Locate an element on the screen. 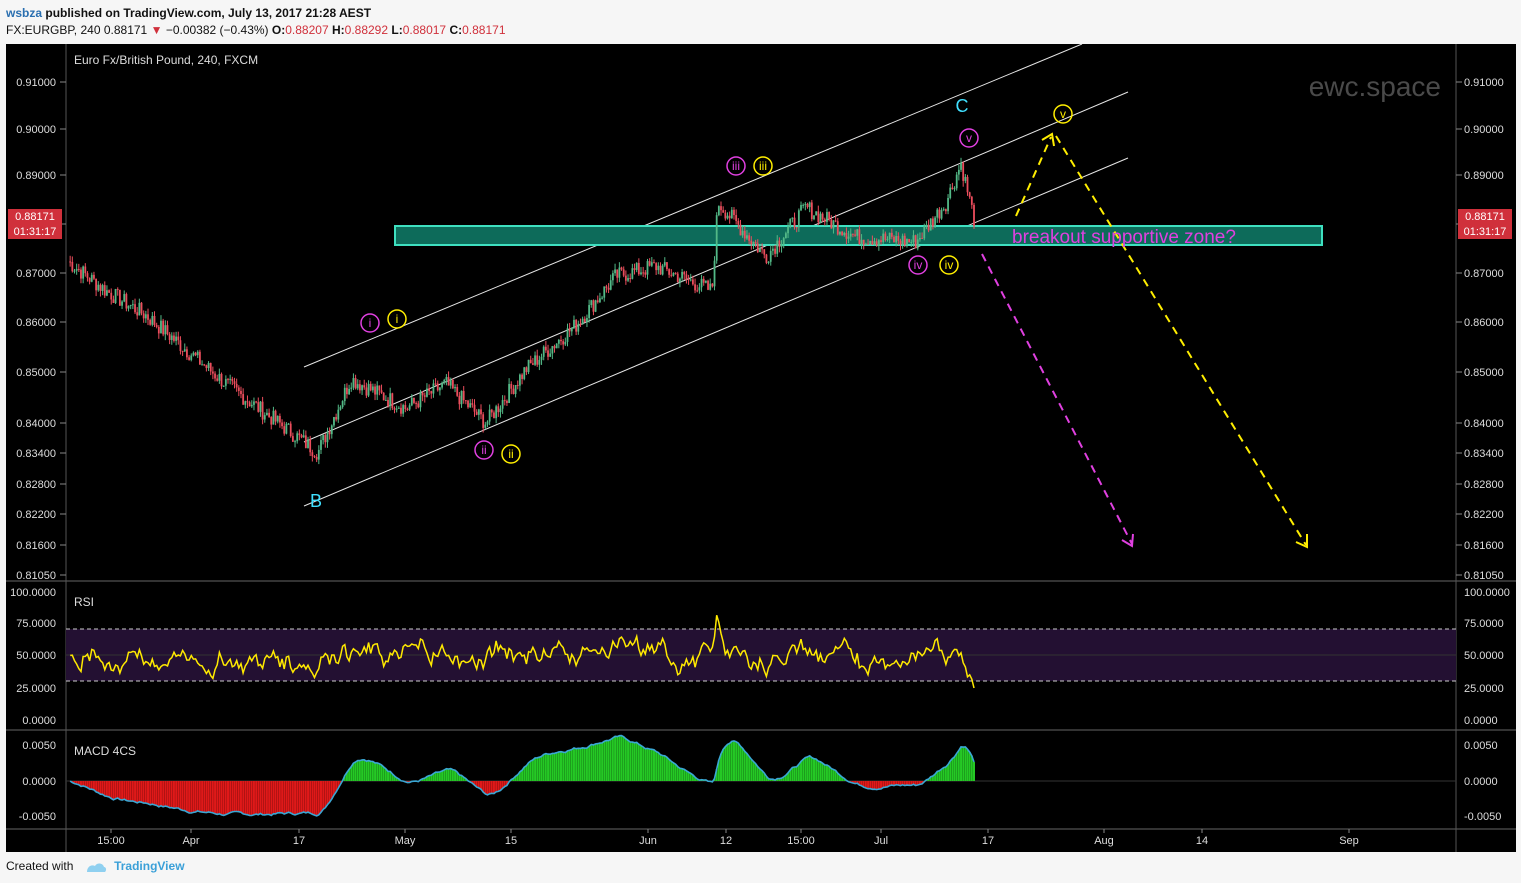 This screenshot has height=883, width=1521. rsi-tick-right: 50.0000 is located at coordinates (1484, 656).